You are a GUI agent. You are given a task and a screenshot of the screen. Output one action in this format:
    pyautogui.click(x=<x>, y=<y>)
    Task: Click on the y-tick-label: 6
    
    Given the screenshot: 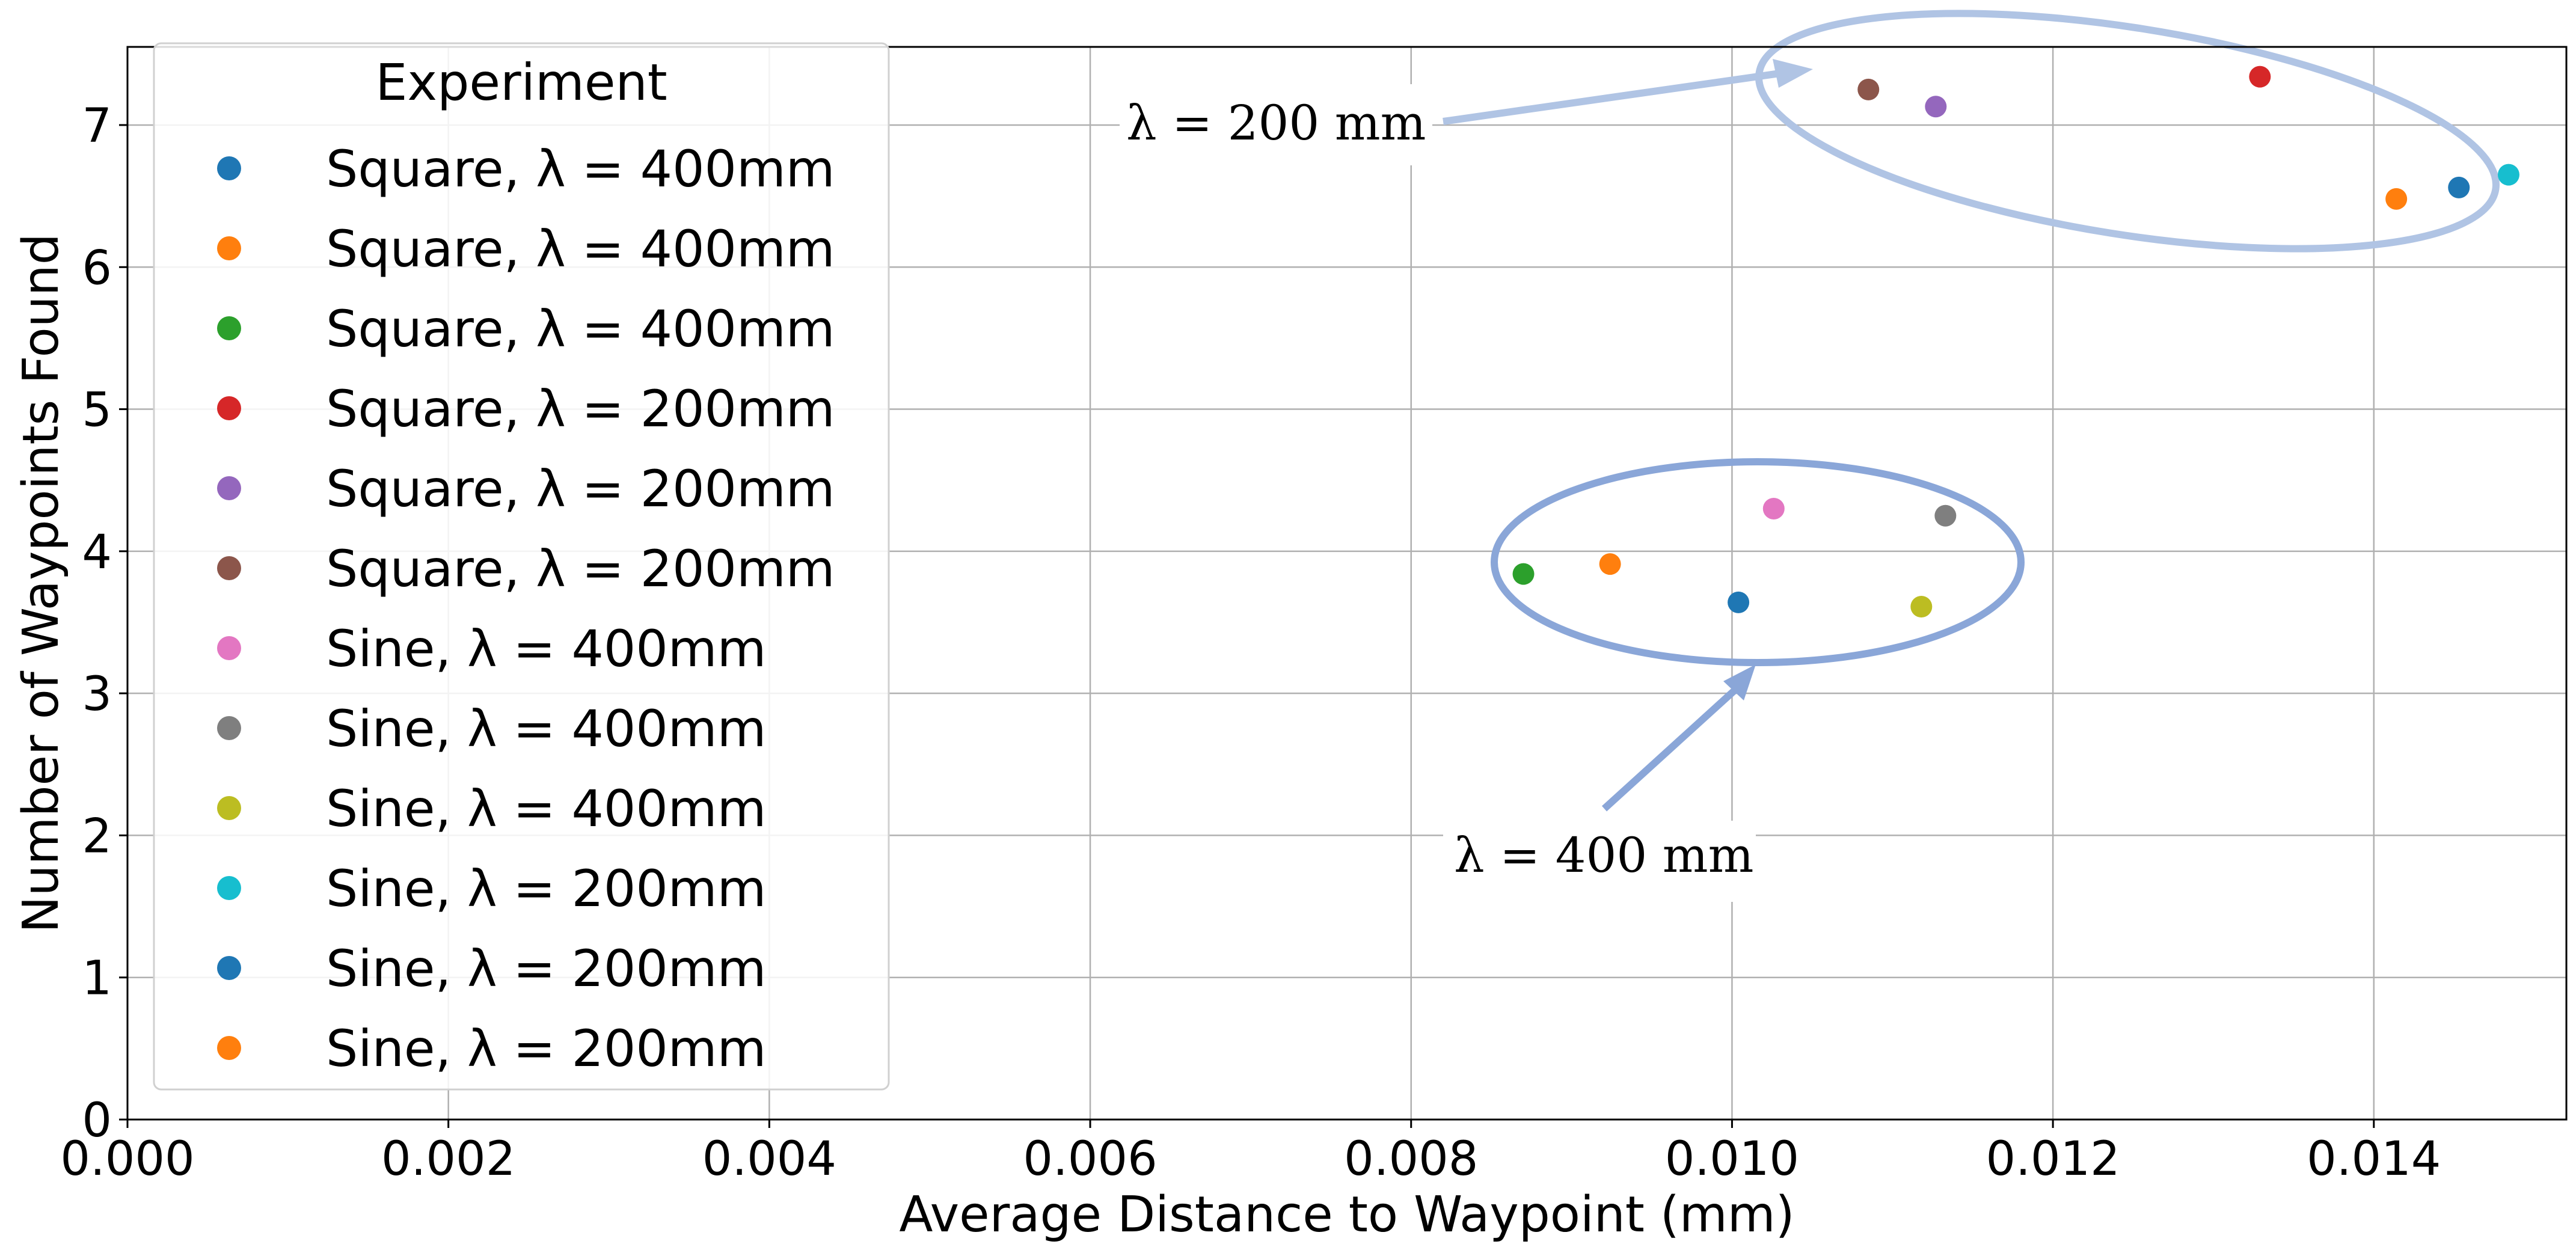 What is the action you would take?
    pyautogui.click(x=97, y=268)
    